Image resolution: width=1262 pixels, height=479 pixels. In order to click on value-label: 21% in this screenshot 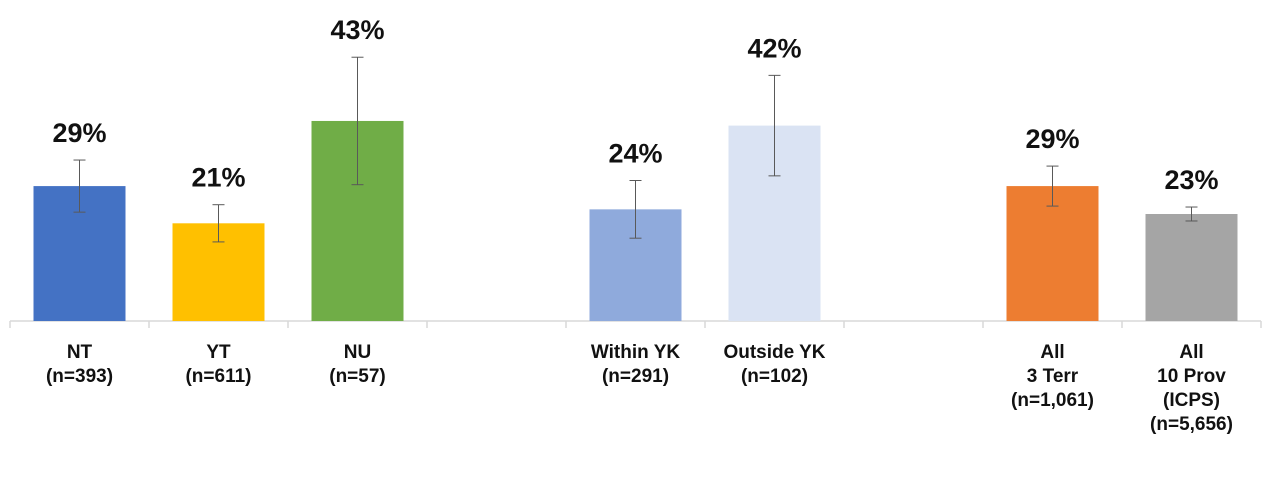, I will do `click(218, 178)`.